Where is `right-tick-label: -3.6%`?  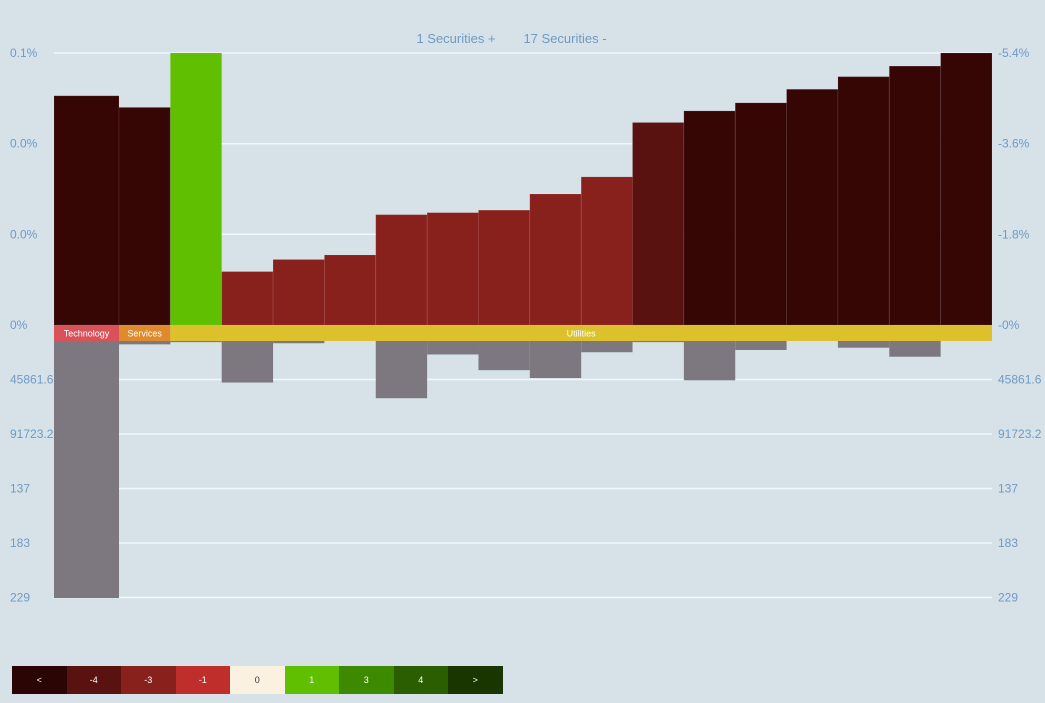 right-tick-label: -3.6% is located at coordinates (1014, 144).